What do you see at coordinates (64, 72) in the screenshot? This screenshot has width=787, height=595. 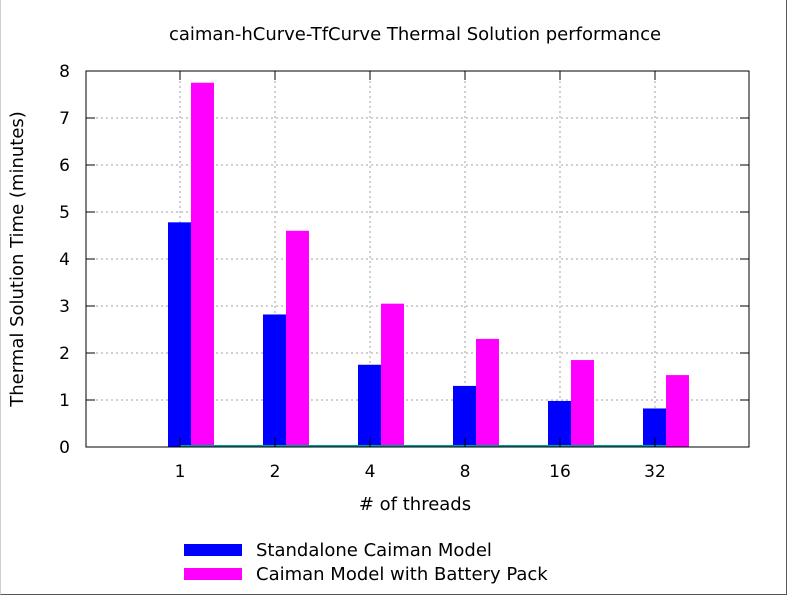 I see `y-tick-label: 8` at bounding box center [64, 72].